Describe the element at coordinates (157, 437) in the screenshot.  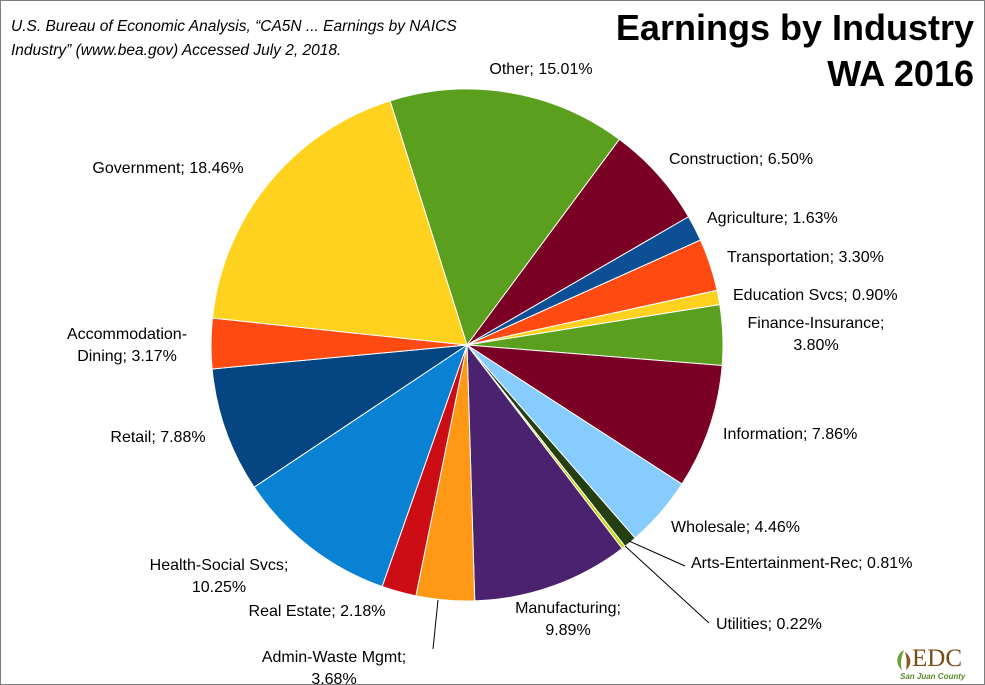
I see `slice-label: Retail; 7.88%` at that location.